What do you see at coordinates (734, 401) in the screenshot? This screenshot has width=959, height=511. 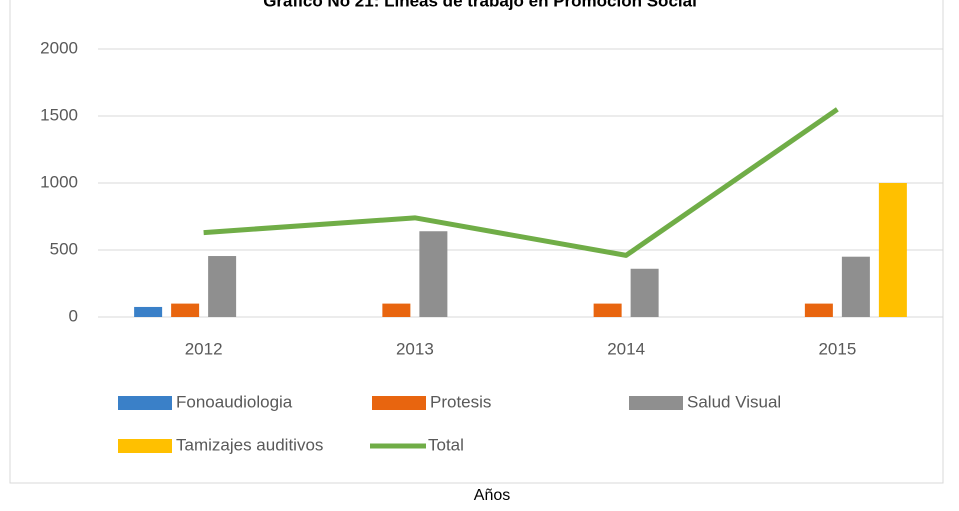 I see `legend-label: Salud Visual` at bounding box center [734, 401].